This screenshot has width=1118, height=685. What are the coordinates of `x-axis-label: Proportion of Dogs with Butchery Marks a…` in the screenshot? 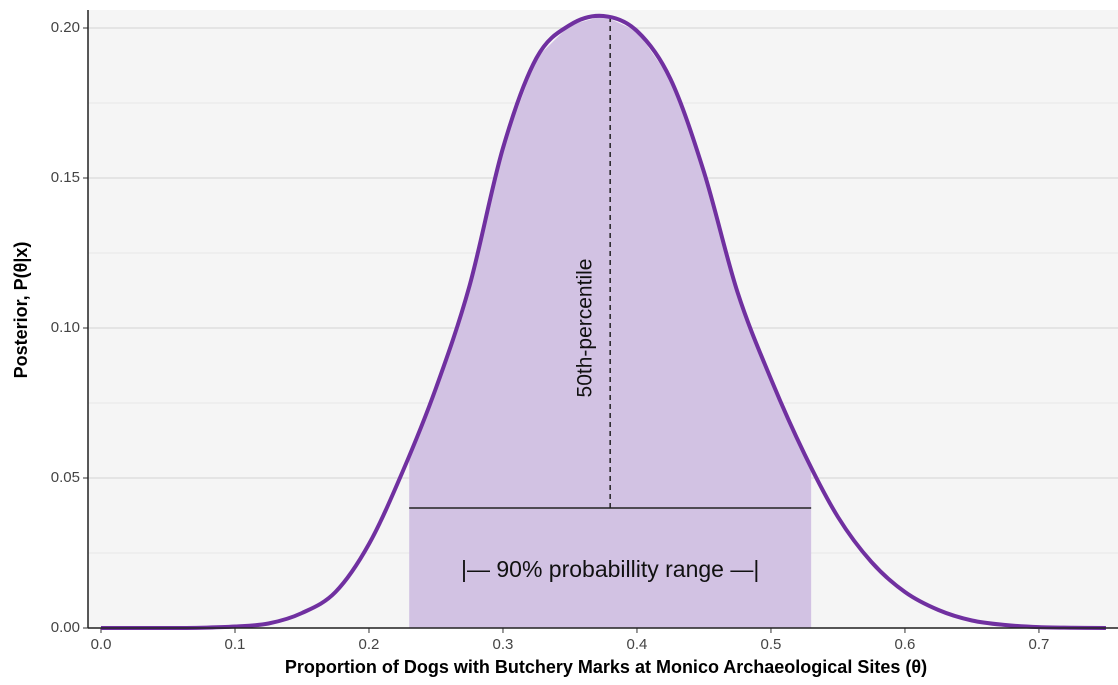 It's located at (606, 667).